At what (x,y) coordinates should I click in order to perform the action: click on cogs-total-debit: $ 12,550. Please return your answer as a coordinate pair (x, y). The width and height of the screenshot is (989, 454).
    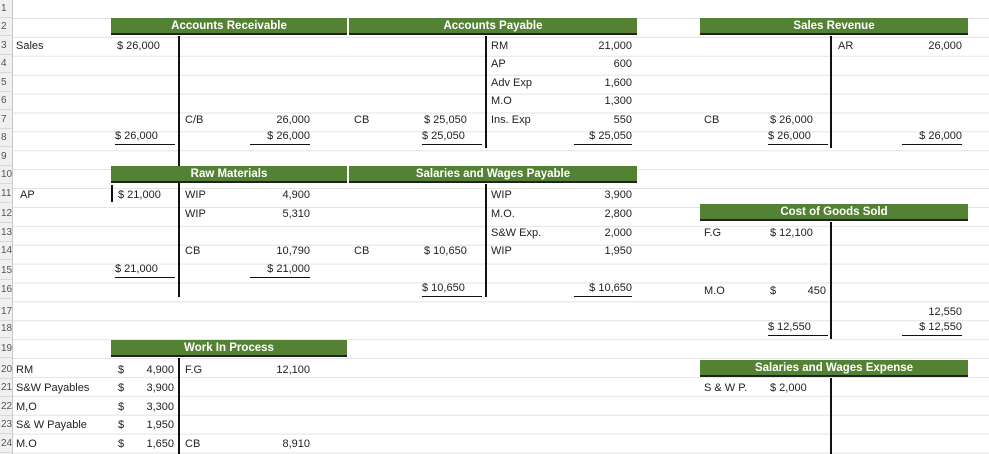
    Looking at the image, I should click on (798, 328).